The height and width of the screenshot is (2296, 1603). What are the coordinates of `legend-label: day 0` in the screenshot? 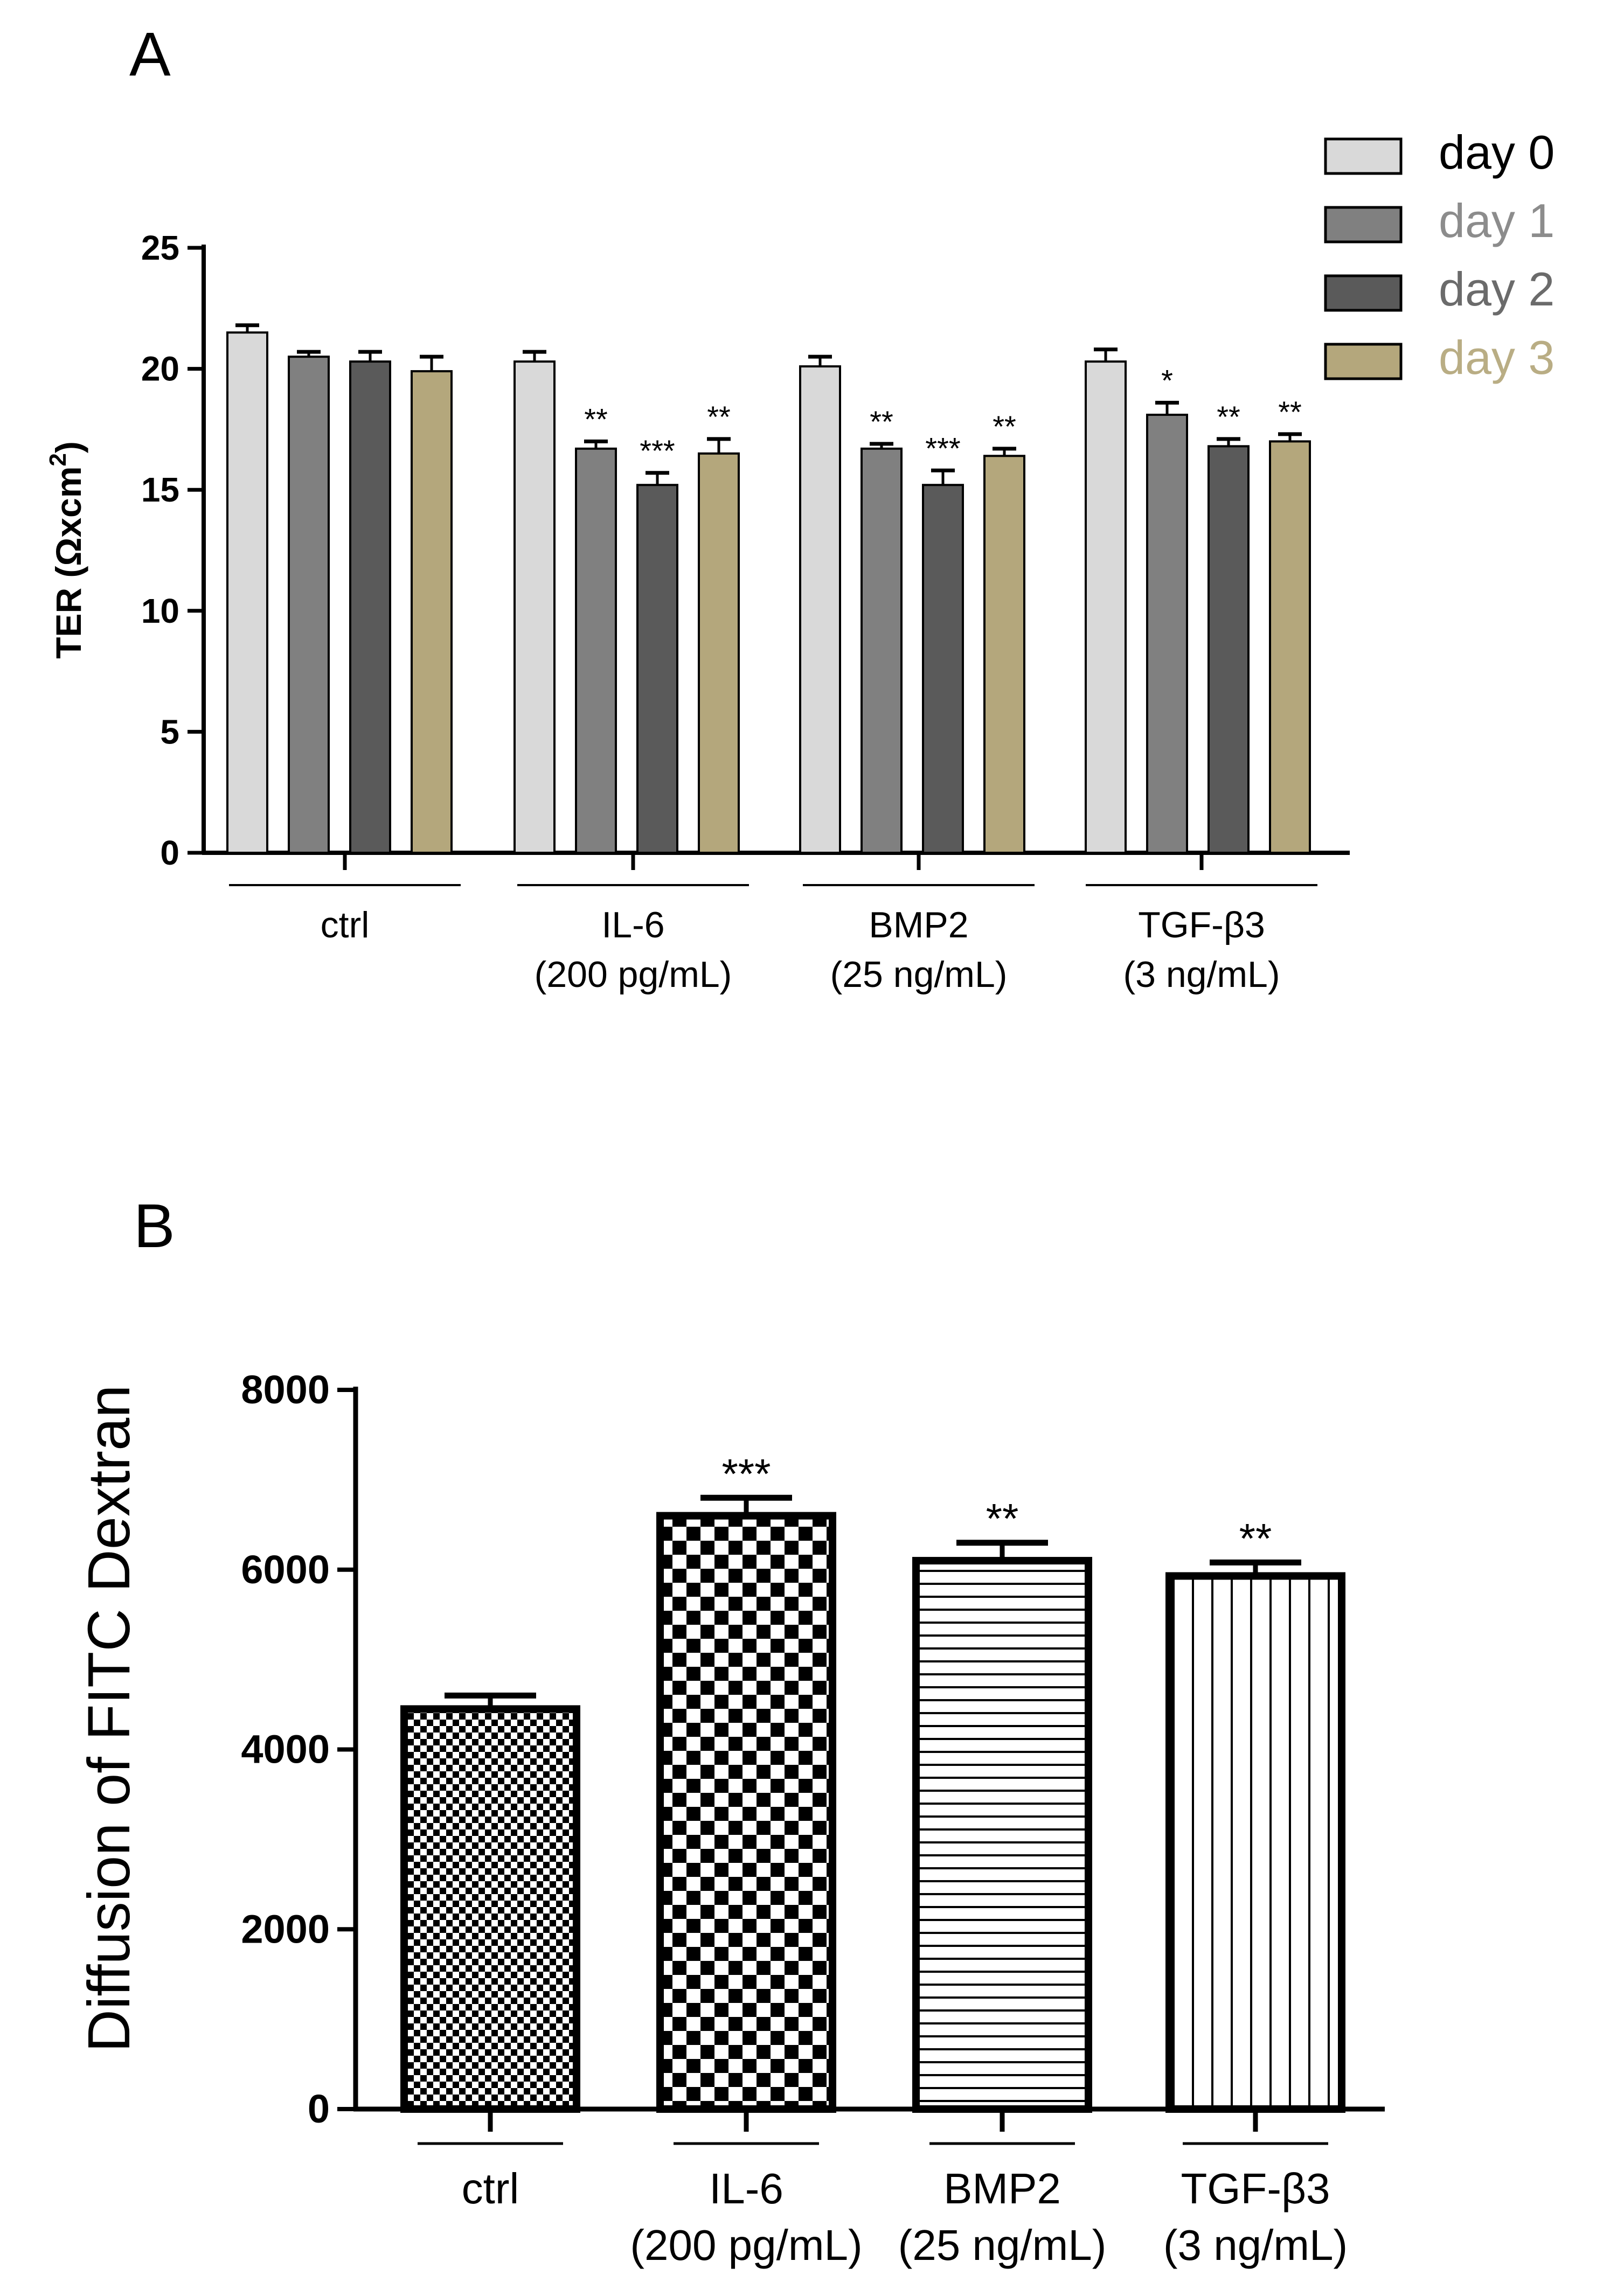 It's located at (1497, 152).